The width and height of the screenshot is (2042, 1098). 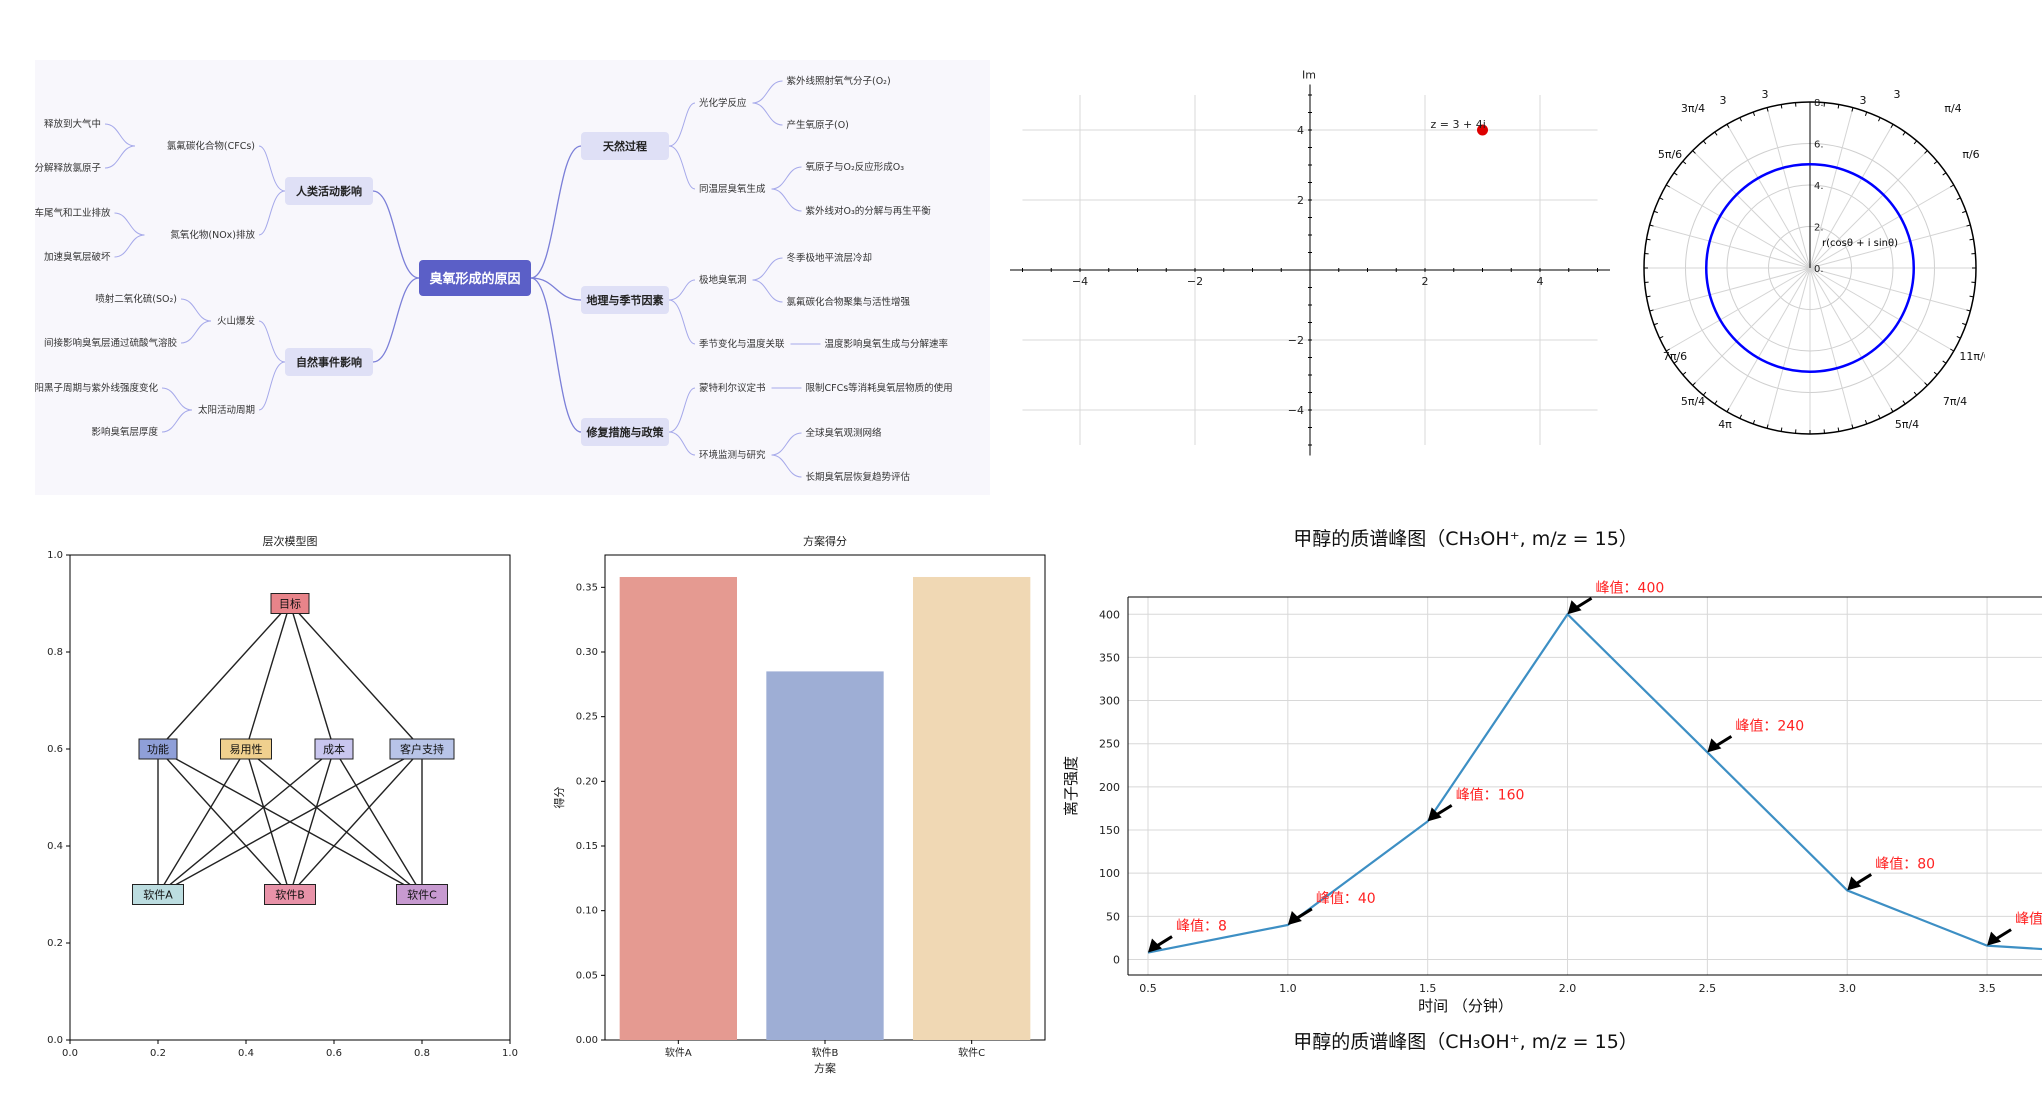 I want to click on child-label: 环境监测与研究, so click(x=732, y=455).